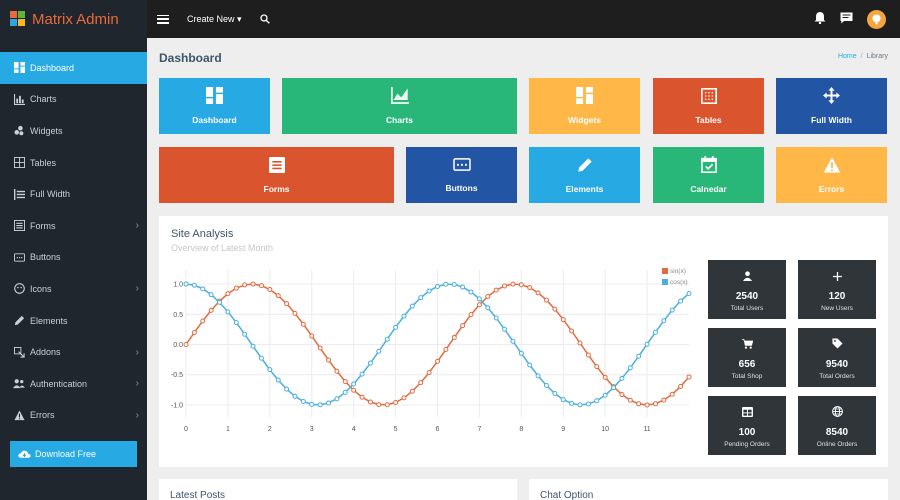  I want to click on y-tick-label: 0.0, so click(178, 345).